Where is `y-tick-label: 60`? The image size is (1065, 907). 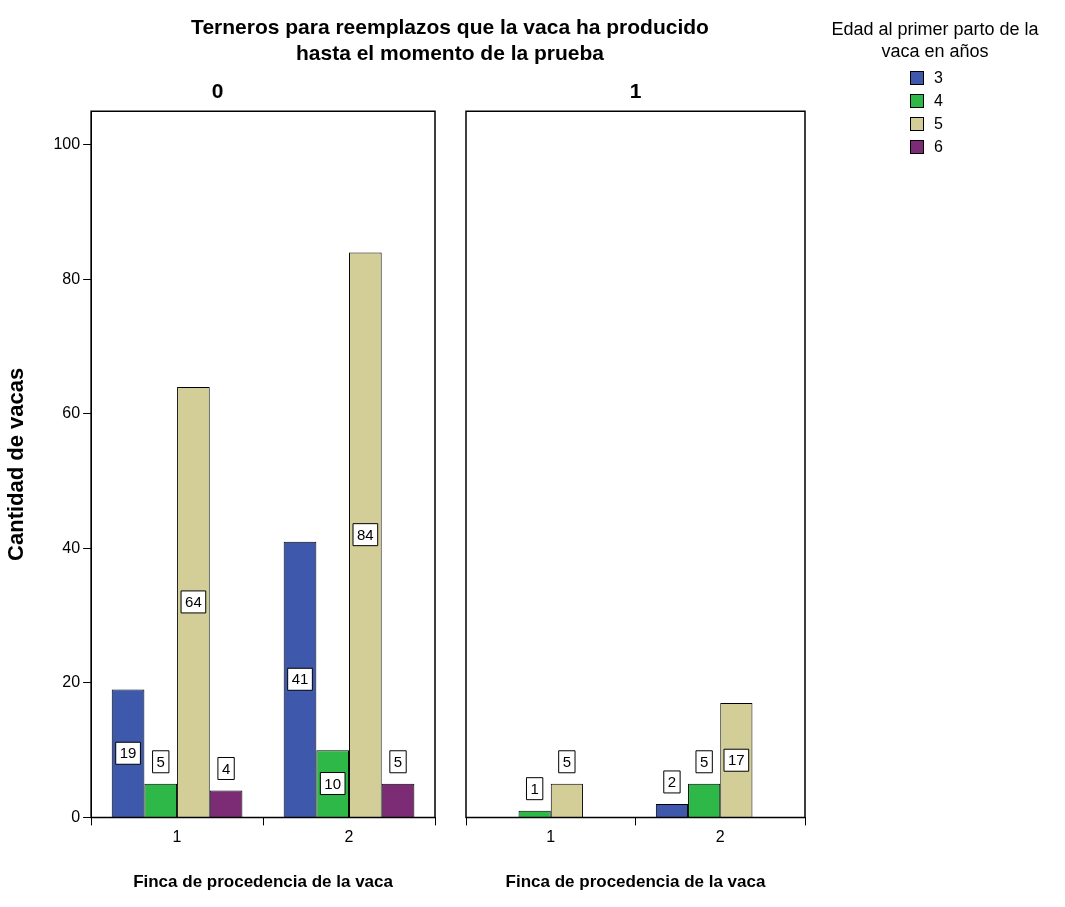
y-tick-label: 60 is located at coordinates (71, 413).